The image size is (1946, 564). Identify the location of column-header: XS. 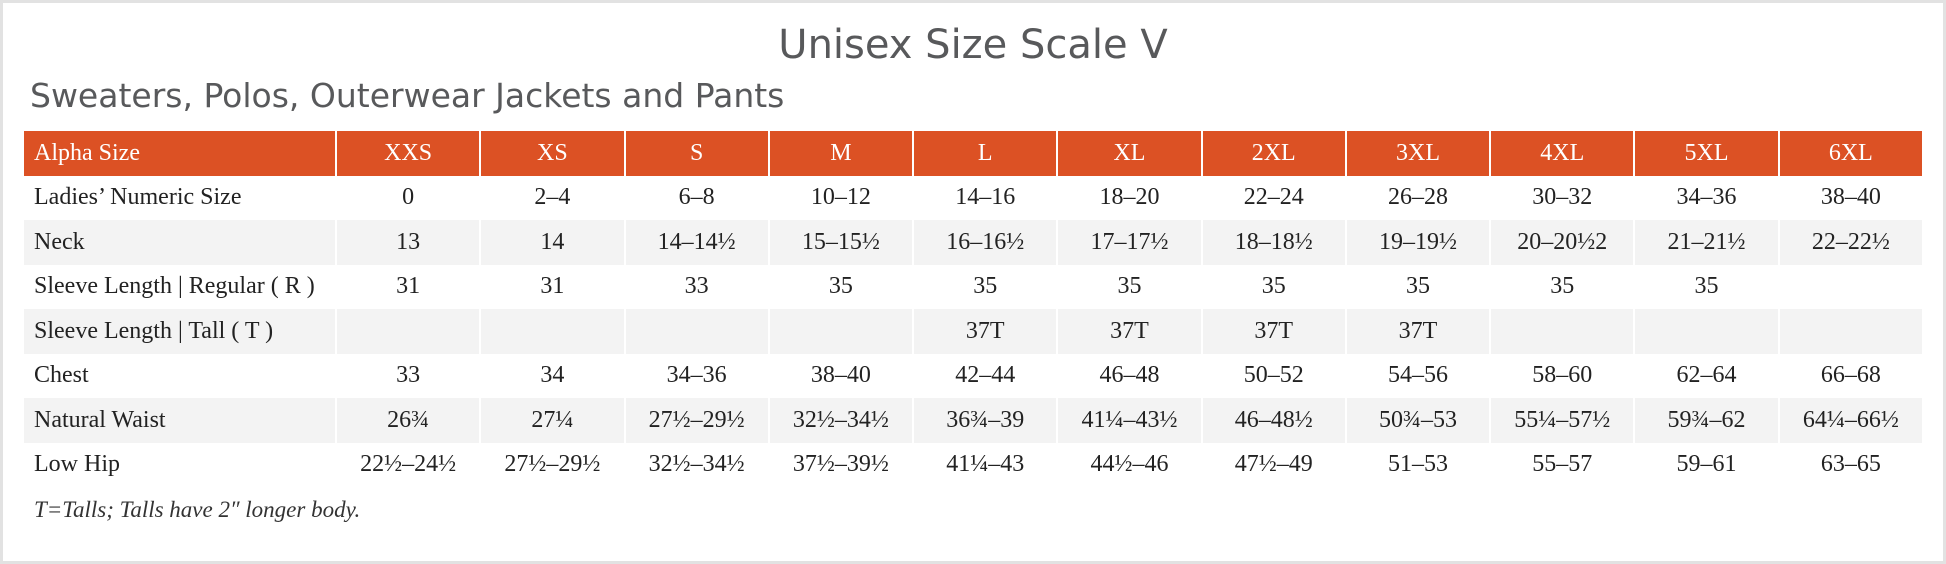
(552, 153).